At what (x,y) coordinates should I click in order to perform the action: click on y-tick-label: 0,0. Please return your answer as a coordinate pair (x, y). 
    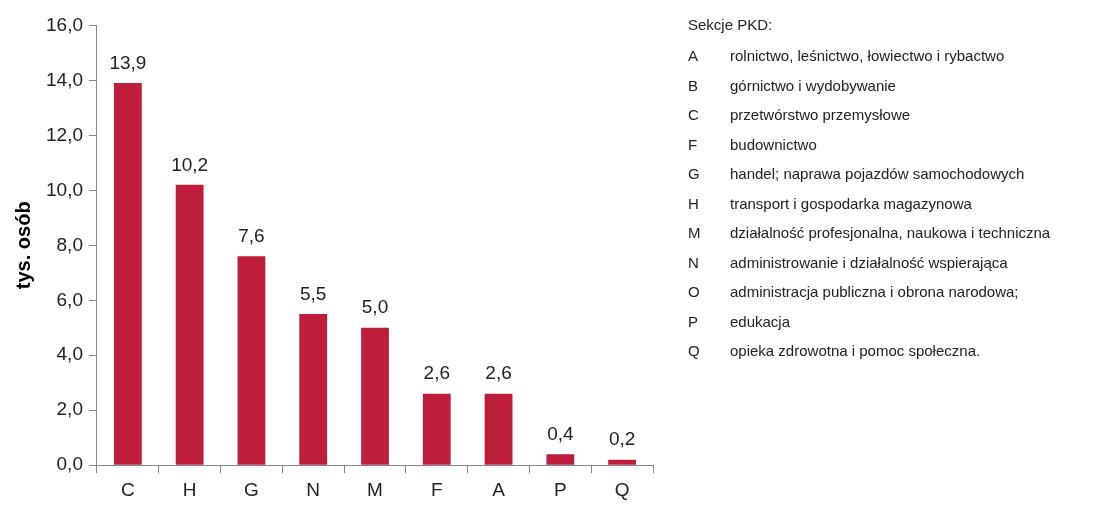
    Looking at the image, I should click on (69, 464).